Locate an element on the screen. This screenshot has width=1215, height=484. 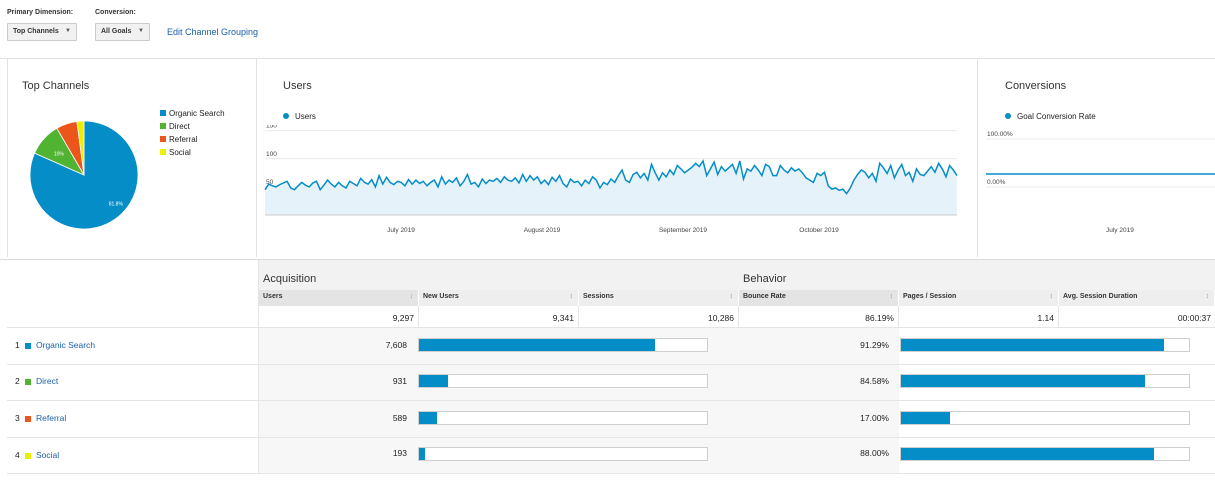
legend-item-direct: Direct is located at coordinates (175, 126).